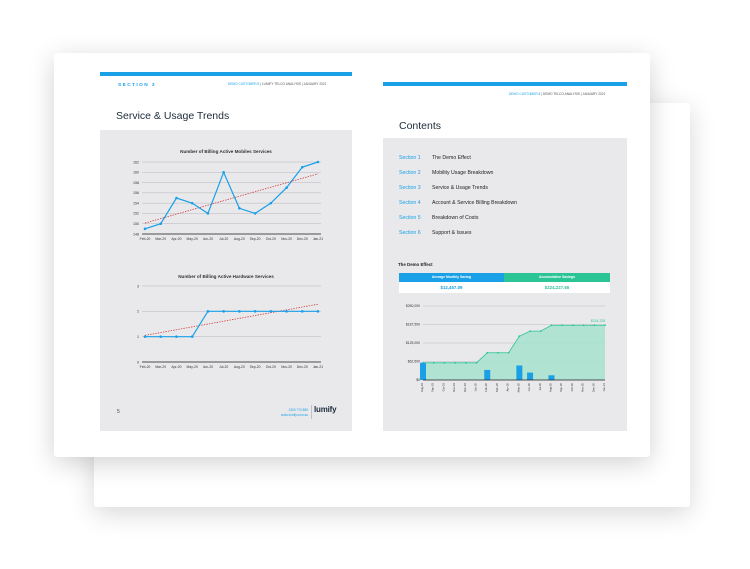 This screenshot has height=569, width=750. What do you see at coordinates (281, 84) in the screenshot?
I see `meta-report: LUMIFY TELCO ANALYSIS` at bounding box center [281, 84].